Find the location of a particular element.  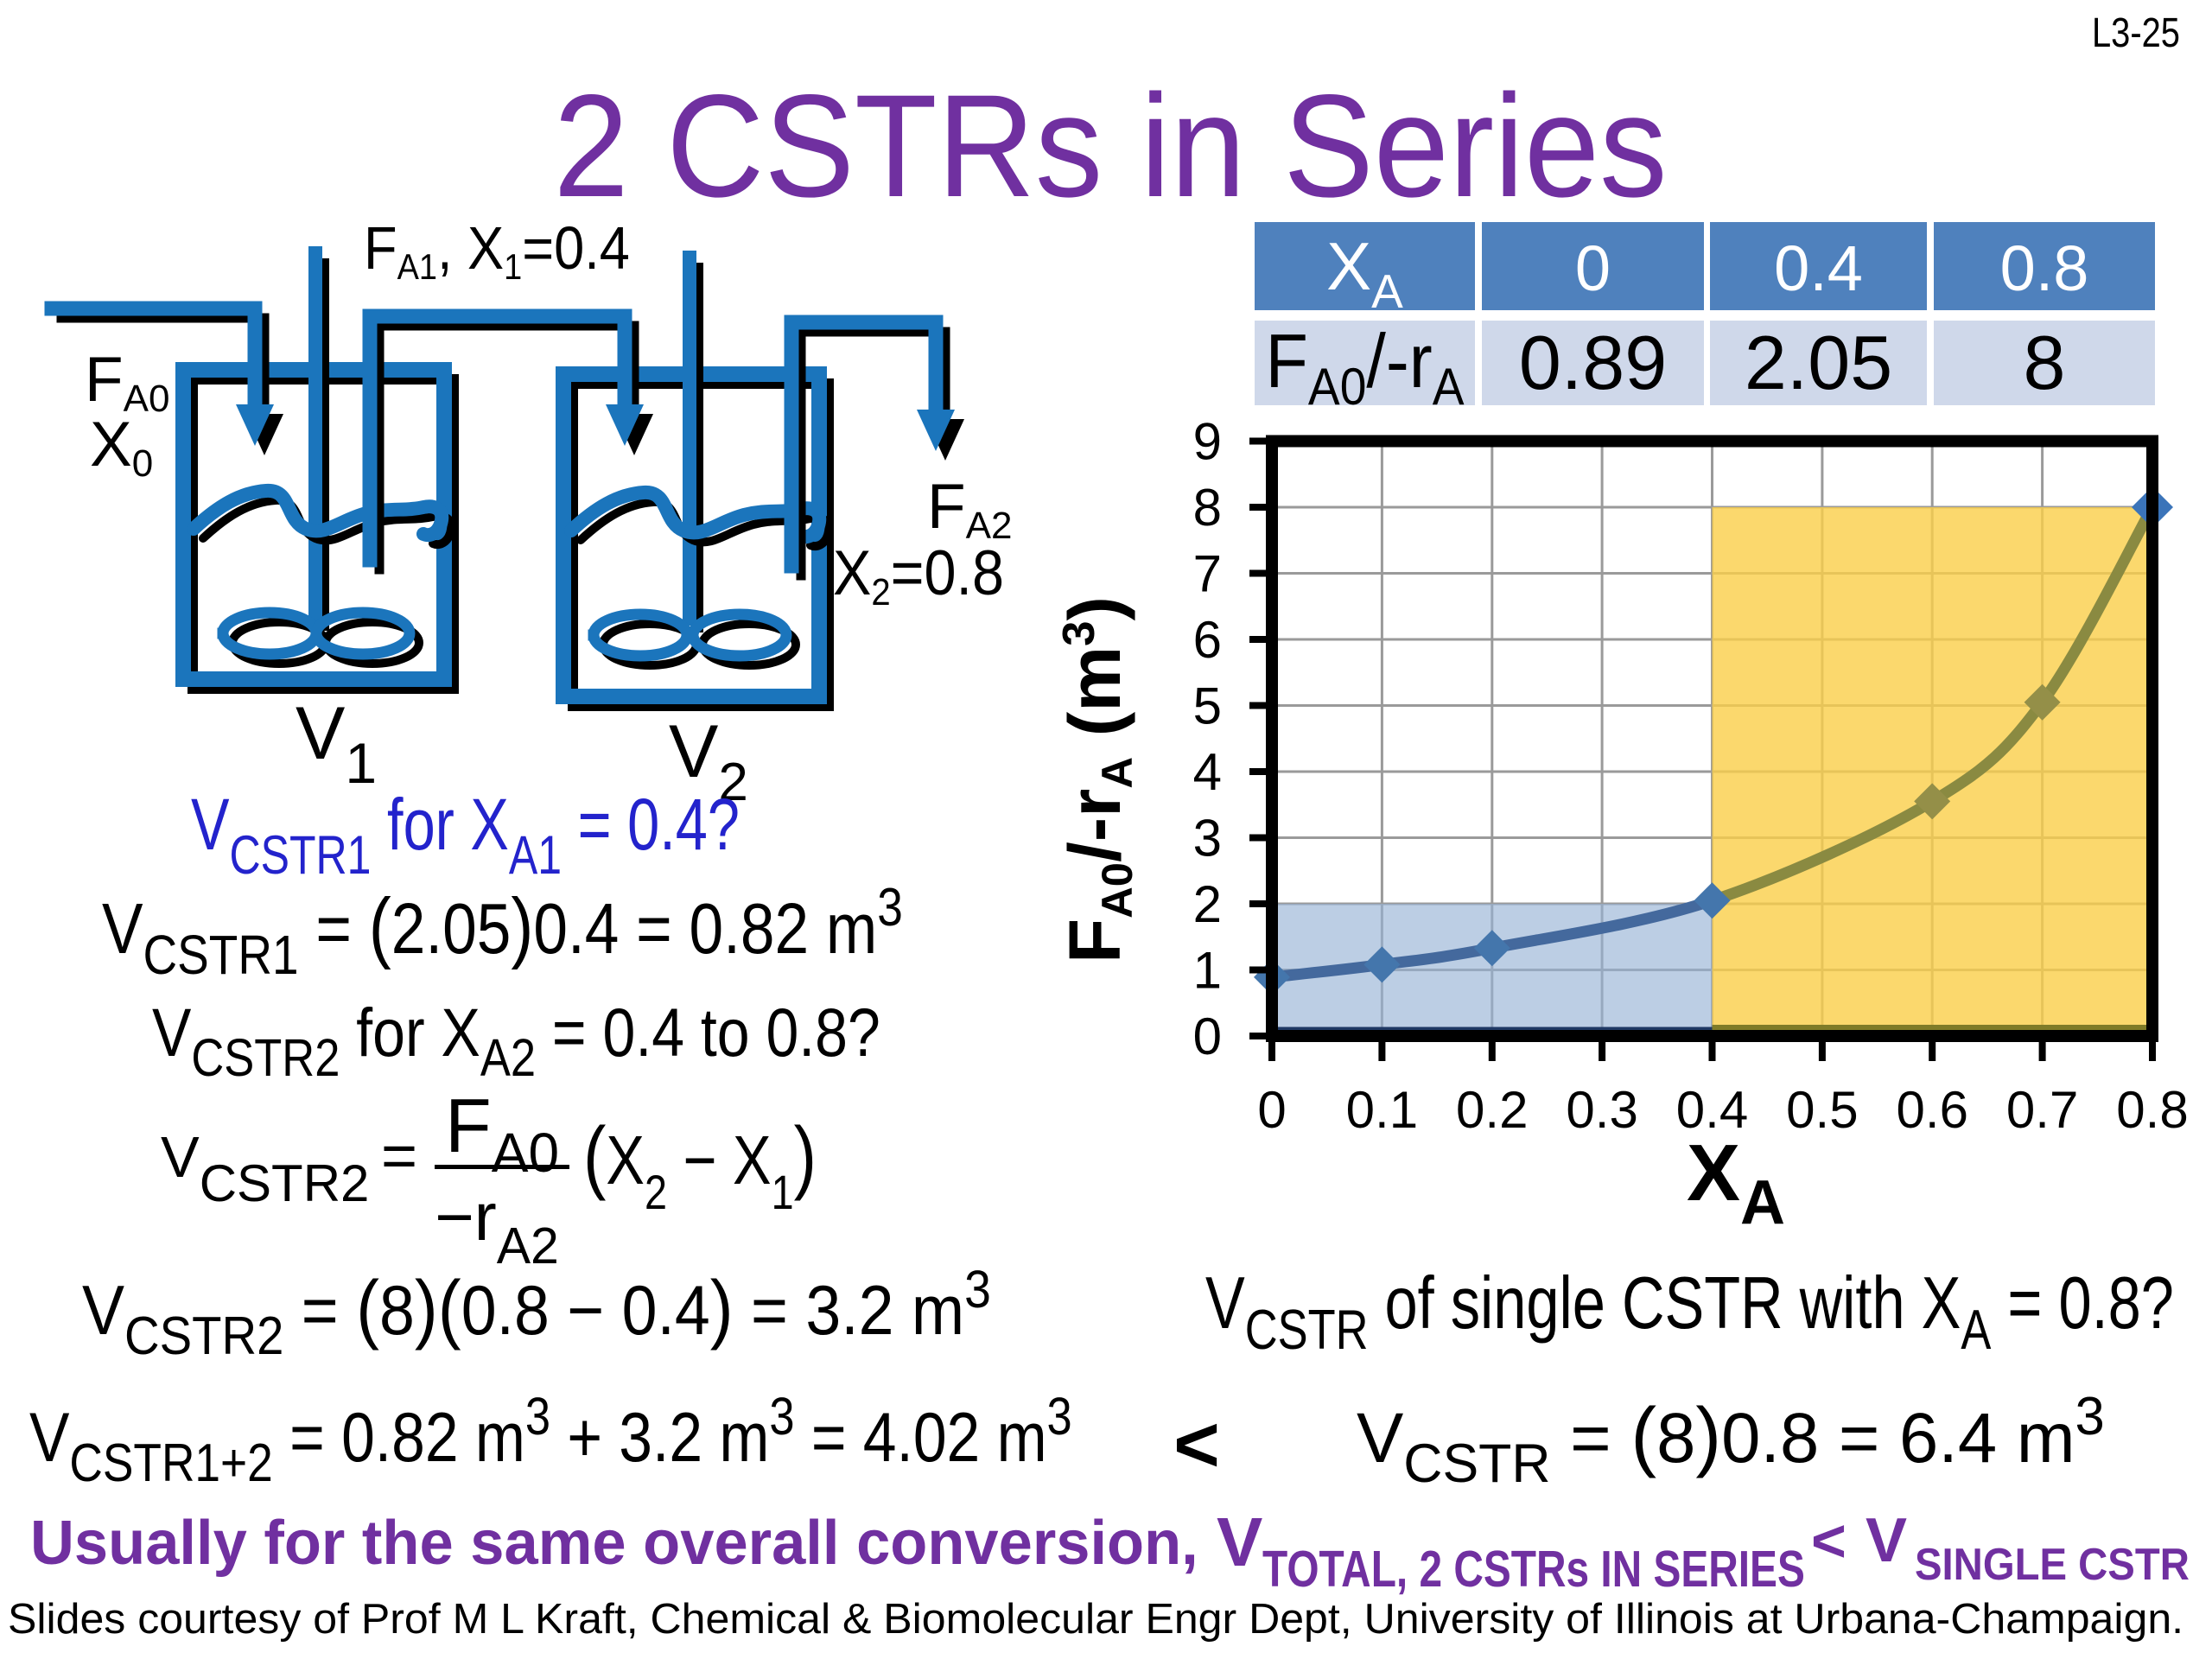

svg-text: 0.6 is located at coordinates (1932, 1110).